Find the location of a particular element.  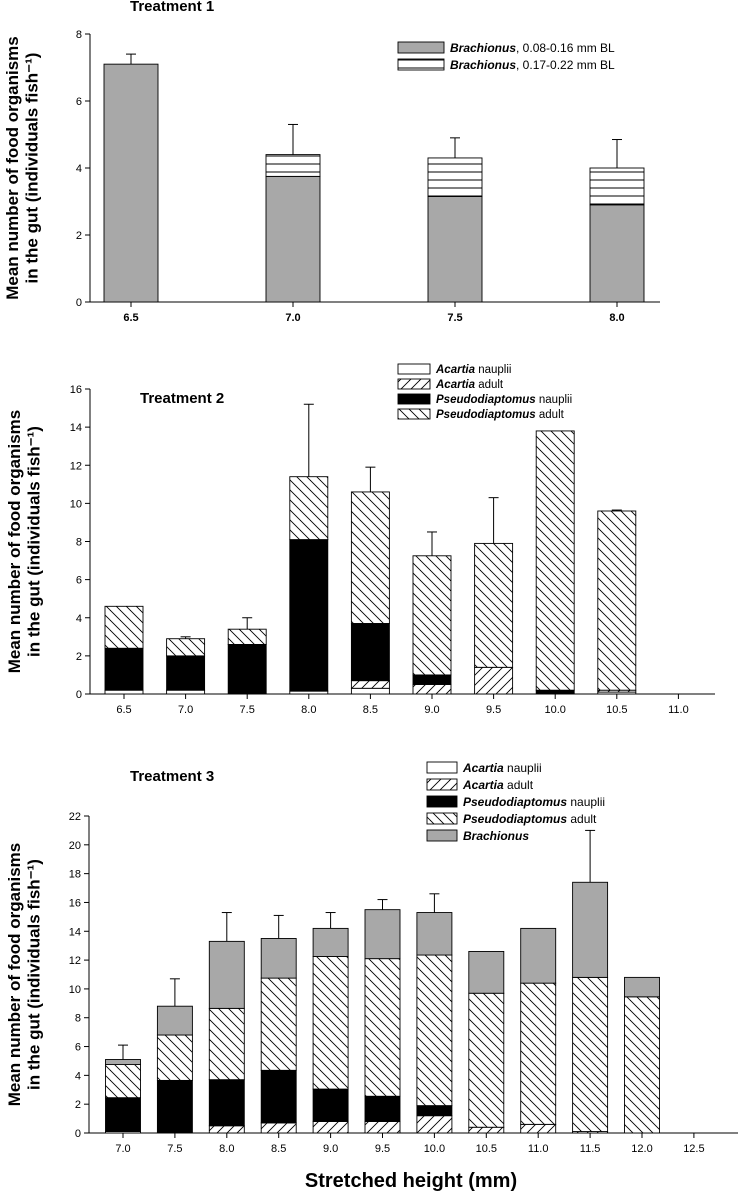

y-tick-label: 20 is located at coordinates (75, 846).